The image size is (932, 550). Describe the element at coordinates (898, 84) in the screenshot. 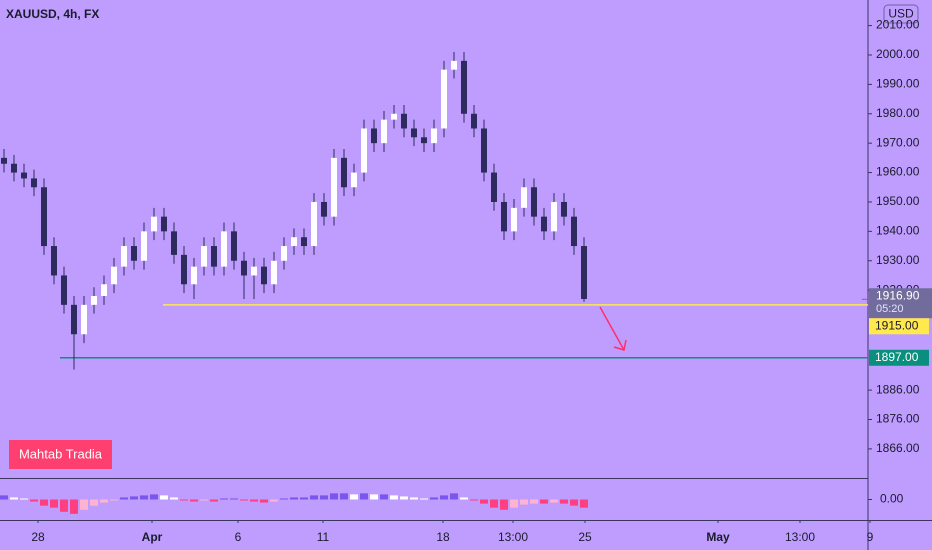

I see `y-tick-label: 1990.00` at that location.